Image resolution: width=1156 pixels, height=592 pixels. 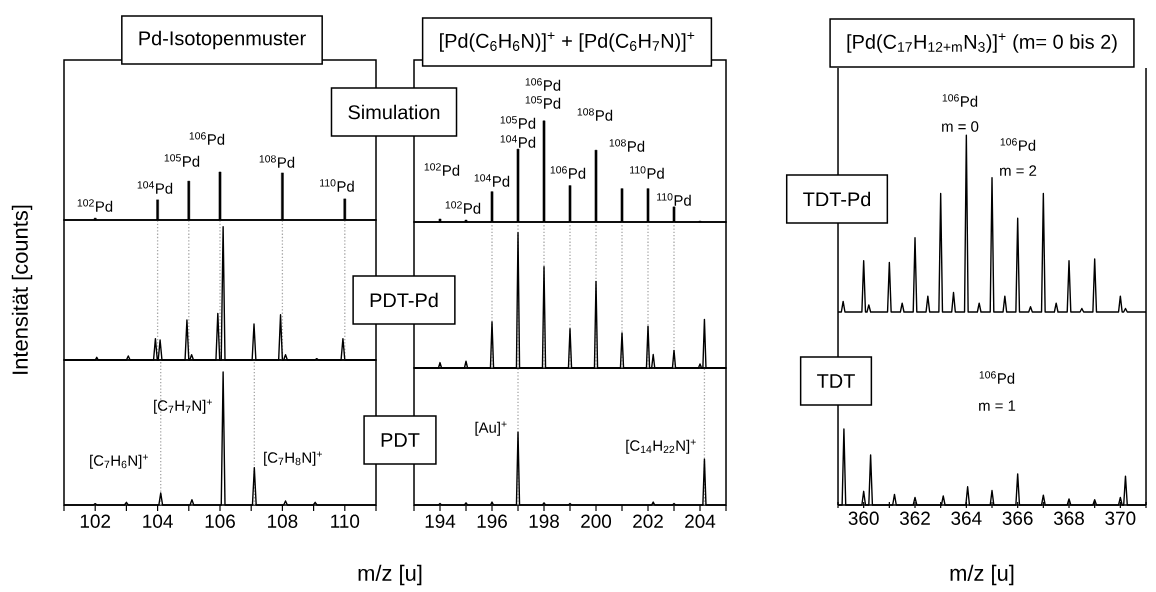 What do you see at coordinates (997, 405) in the screenshot?
I see `text: m = 1` at bounding box center [997, 405].